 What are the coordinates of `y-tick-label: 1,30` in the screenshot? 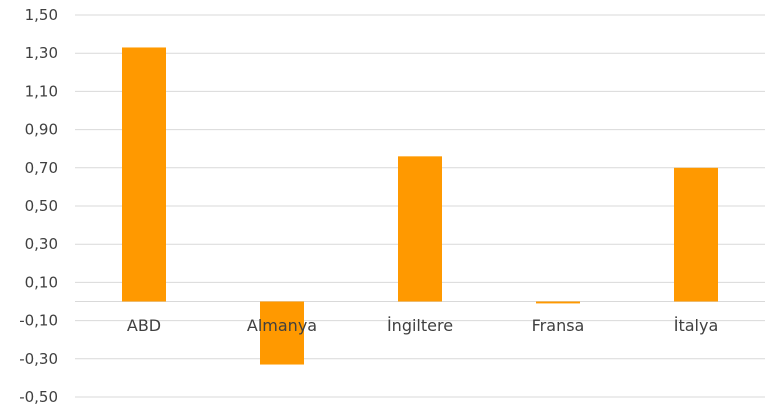 It's located at (41, 53).